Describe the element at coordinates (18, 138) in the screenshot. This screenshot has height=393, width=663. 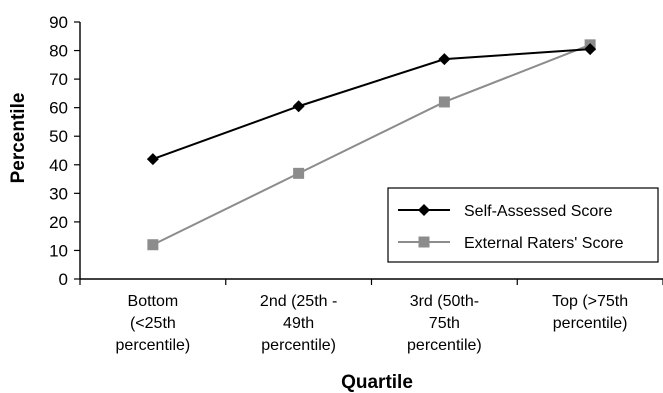
I see `y-axis-title: Percentile` at that location.